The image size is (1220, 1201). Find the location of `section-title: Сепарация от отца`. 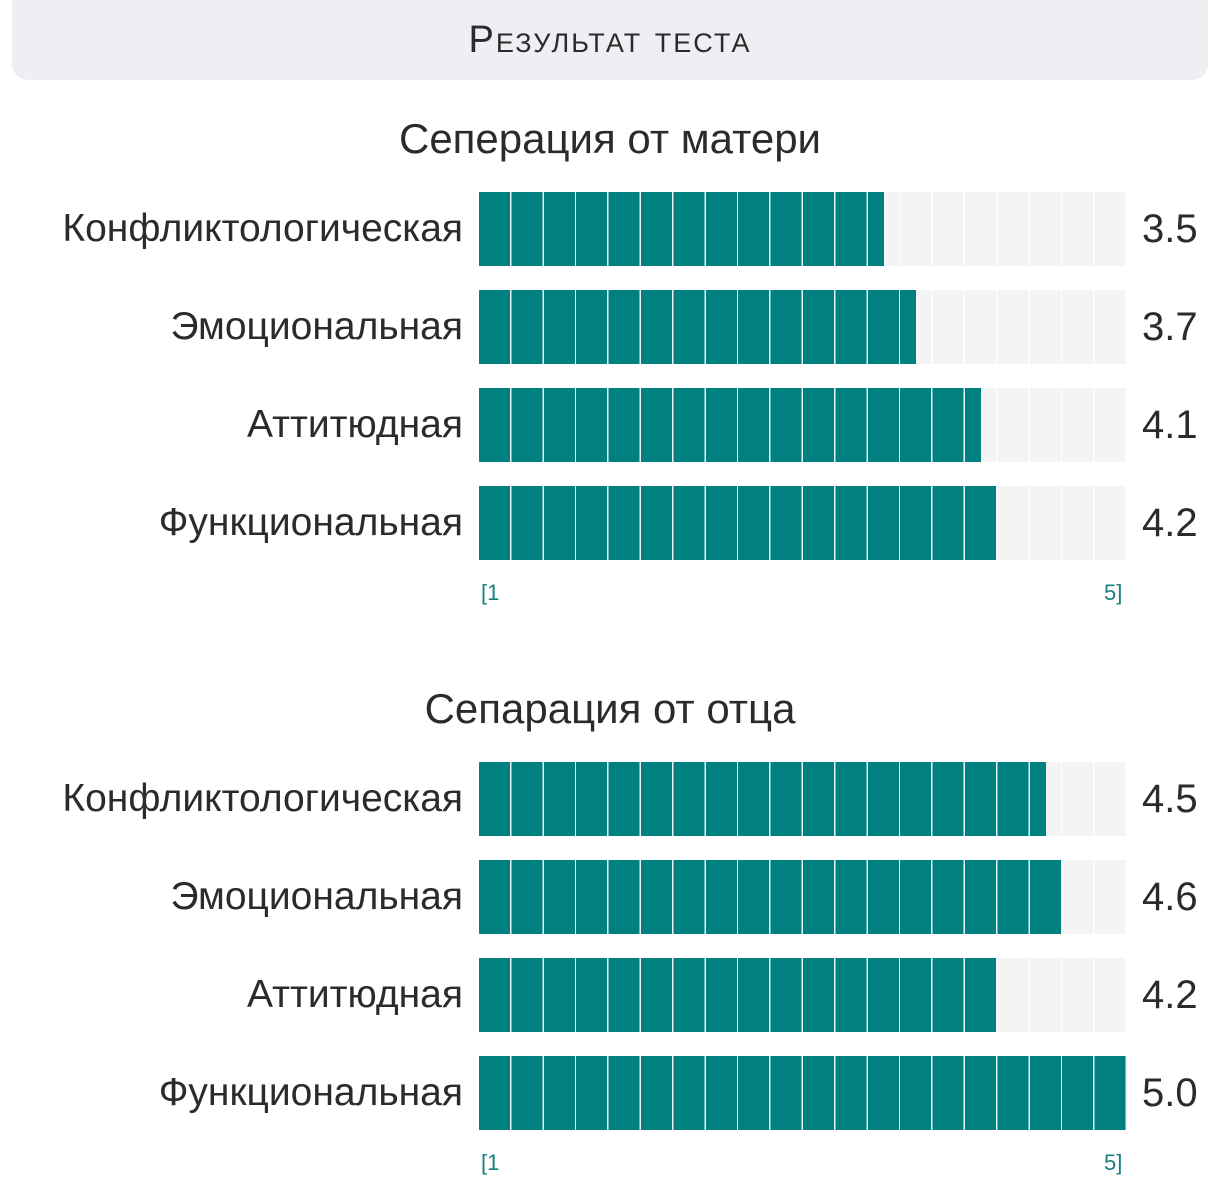

section-title: Сепарация от отца is located at coordinates (610, 708).